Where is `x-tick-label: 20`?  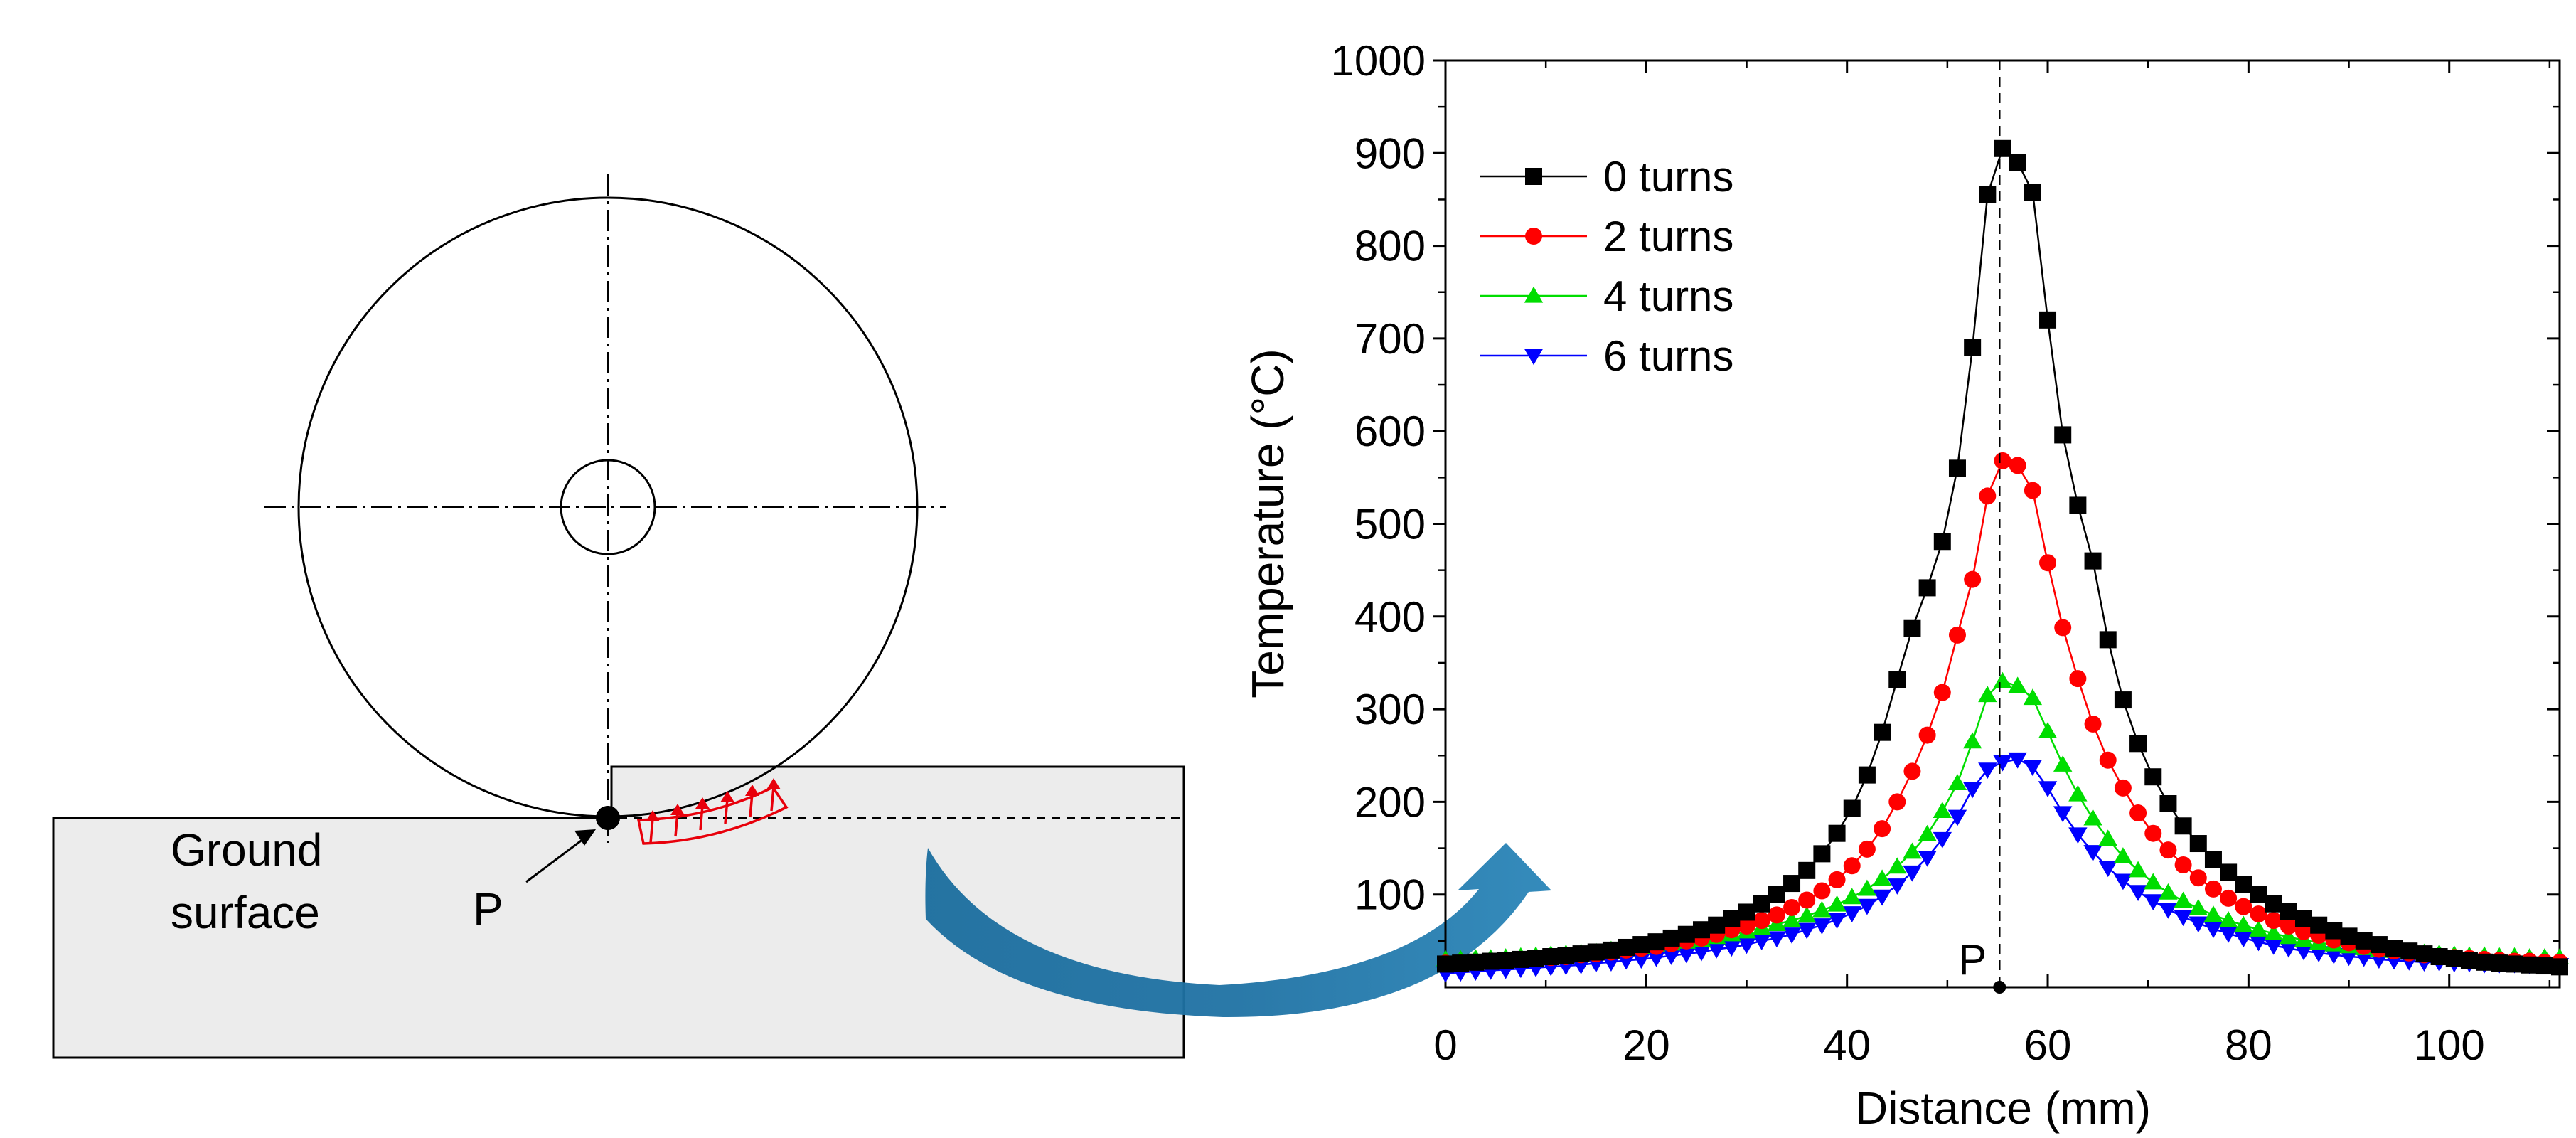 x-tick-label: 20 is located at coordinates (1646, 1045).